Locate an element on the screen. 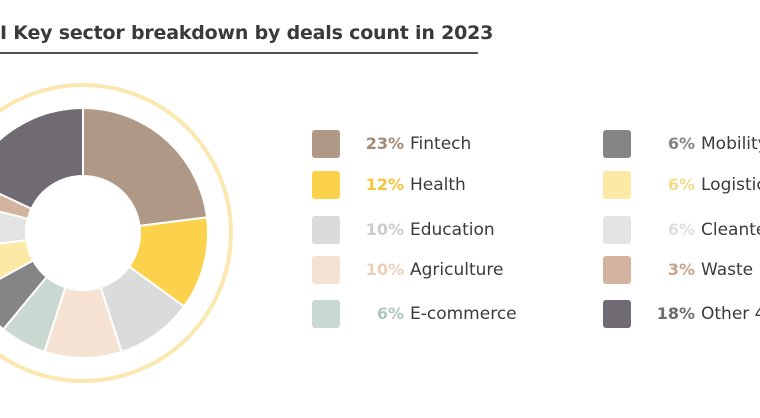 The image size is (760, 418). title-underline is located at coordinates (239, 53).